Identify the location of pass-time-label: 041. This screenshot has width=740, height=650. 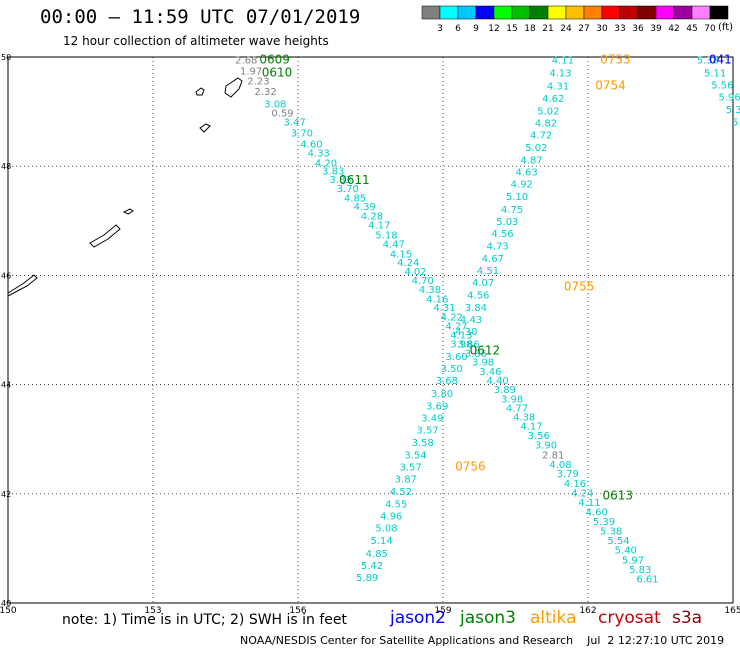
(720, 60).